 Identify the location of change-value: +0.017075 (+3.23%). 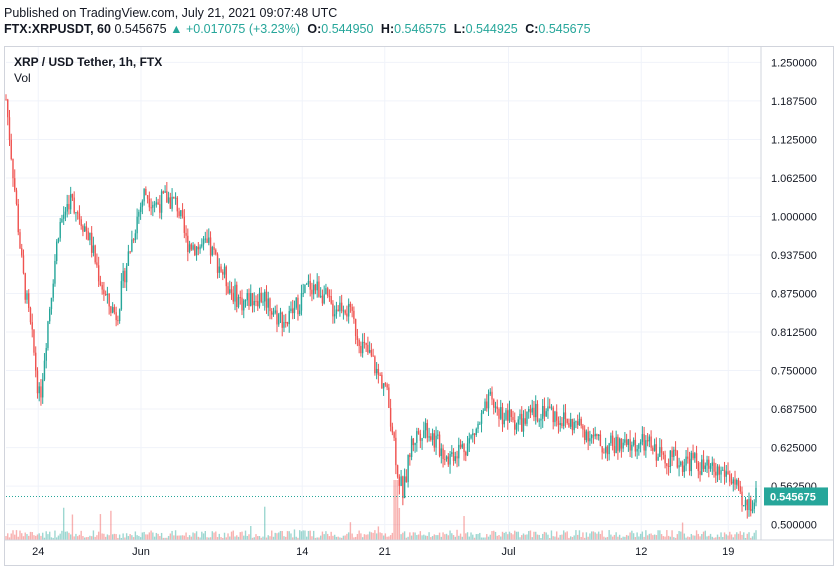
(242, 29).